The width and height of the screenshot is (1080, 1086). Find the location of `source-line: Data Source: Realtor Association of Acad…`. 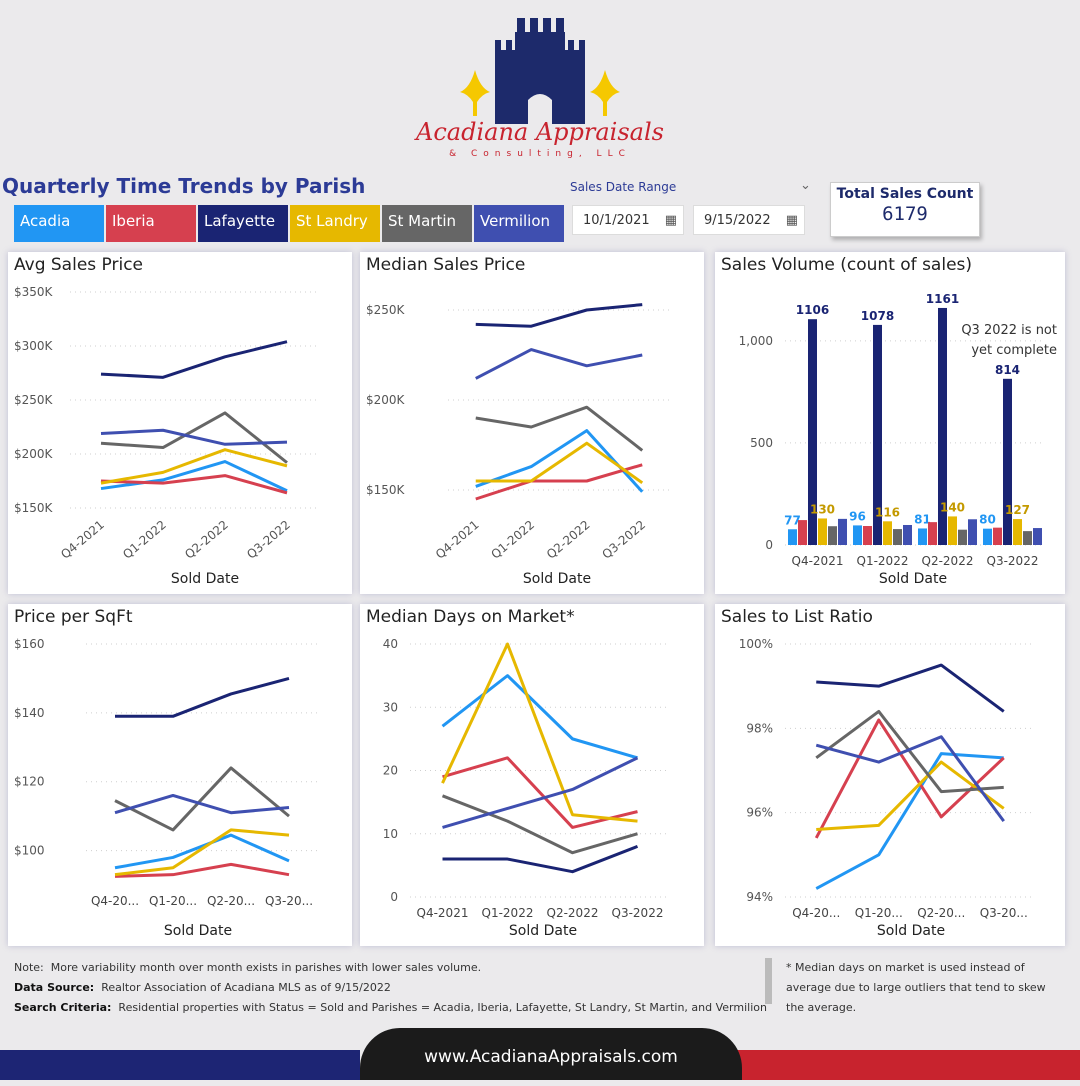

source-line: Data Source: Realtor Association of Acad… is located at coordinates (390, 988).